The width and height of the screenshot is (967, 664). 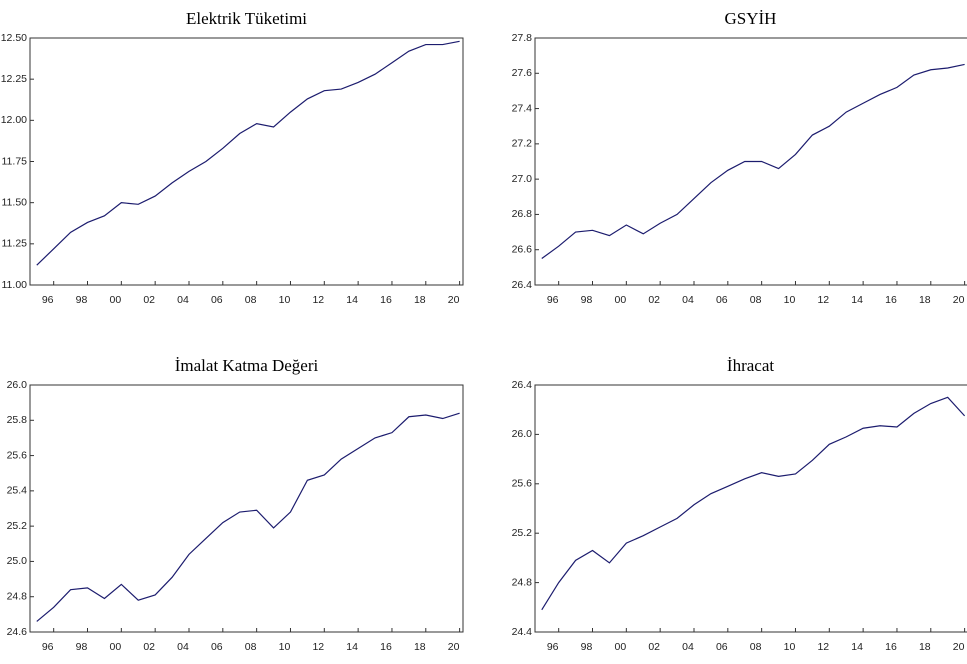 What do you see at coordinates (522, 73) in the screenshot?
I see `y-tick-label: 27.6` at bounding box center [522, 73].